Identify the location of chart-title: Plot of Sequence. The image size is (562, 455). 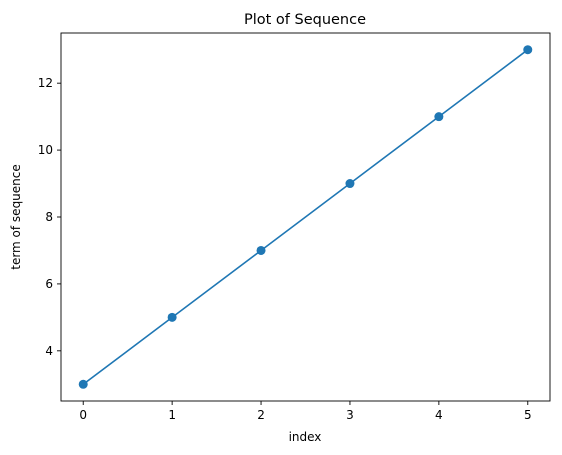
(305, 20).